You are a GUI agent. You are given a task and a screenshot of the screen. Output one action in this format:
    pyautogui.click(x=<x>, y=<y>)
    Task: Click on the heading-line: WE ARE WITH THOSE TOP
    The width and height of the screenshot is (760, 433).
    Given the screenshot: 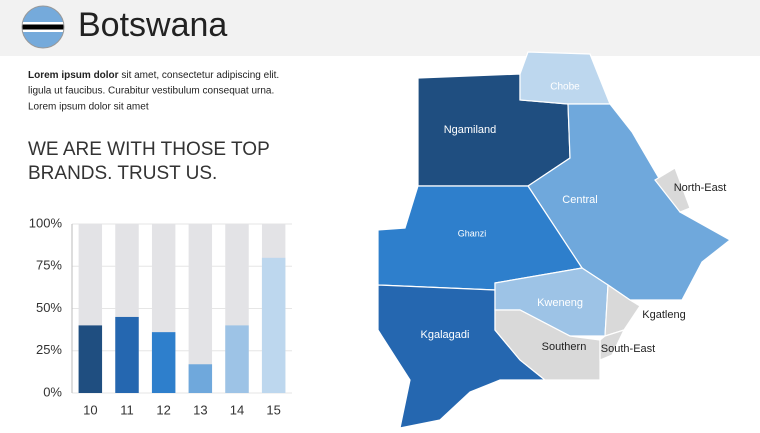 What is the action you would take?
    pyautogui.click(x=149, y=149)
    